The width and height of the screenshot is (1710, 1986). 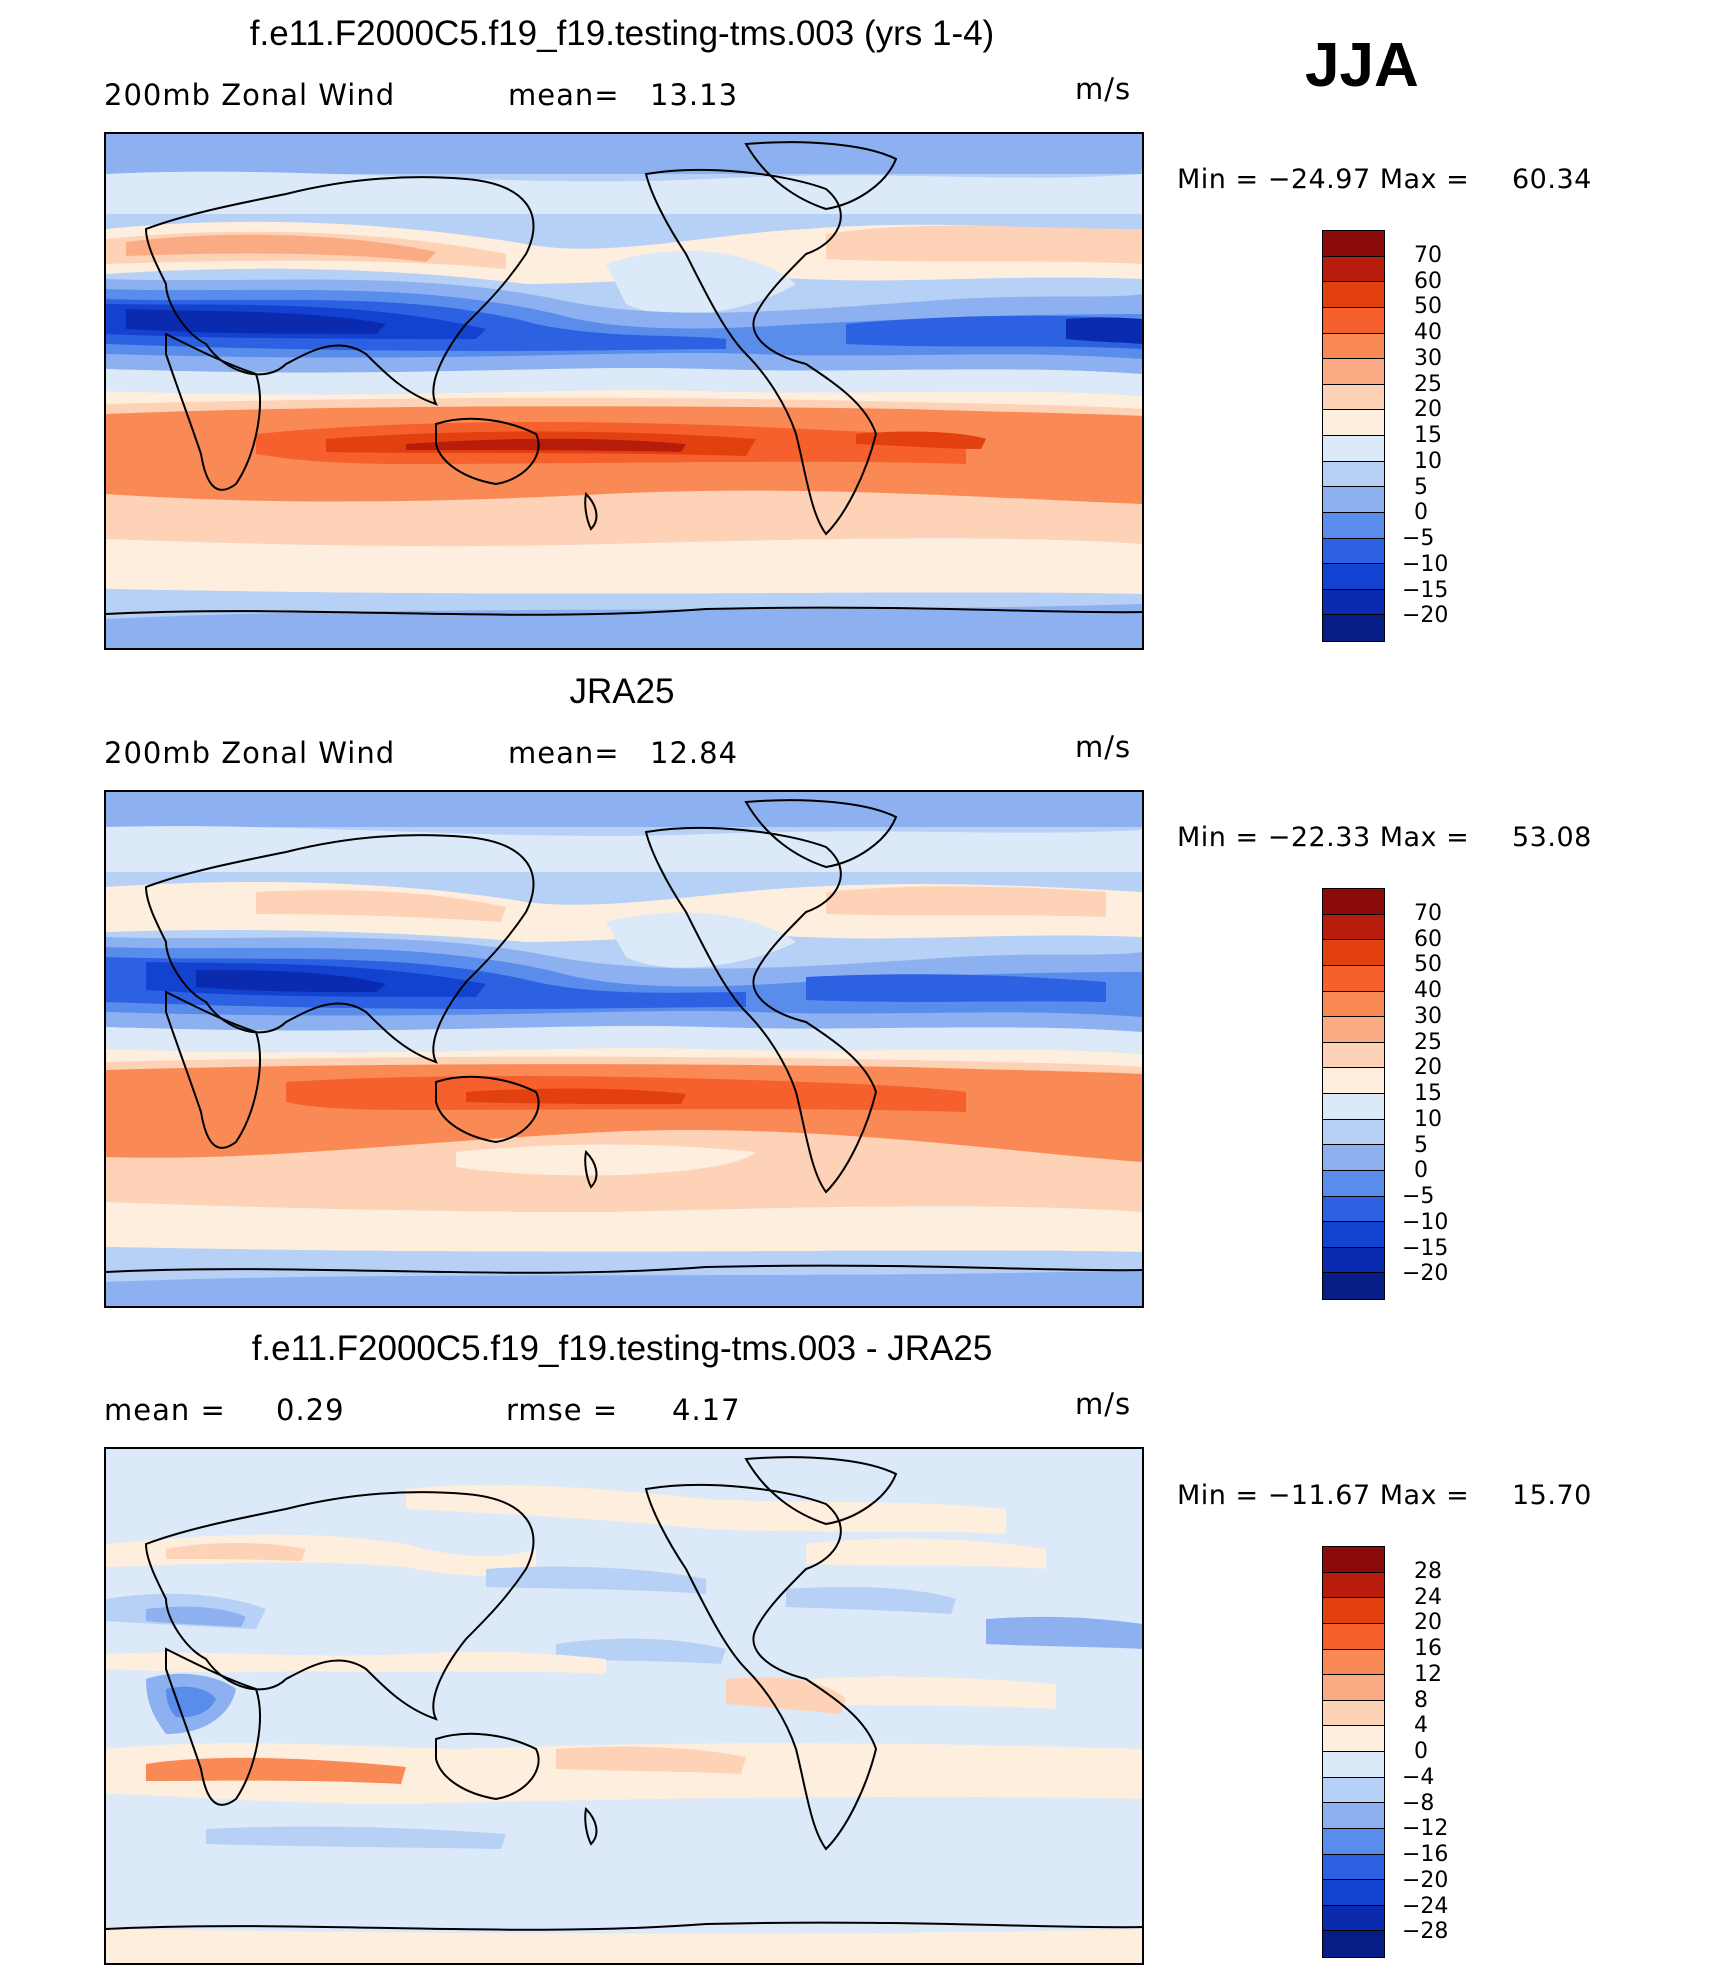 What do you see at coordinates (564, 753) in the screenshot?
I see `panel2-mean-label: mean=` at bounding box center [564, 753].